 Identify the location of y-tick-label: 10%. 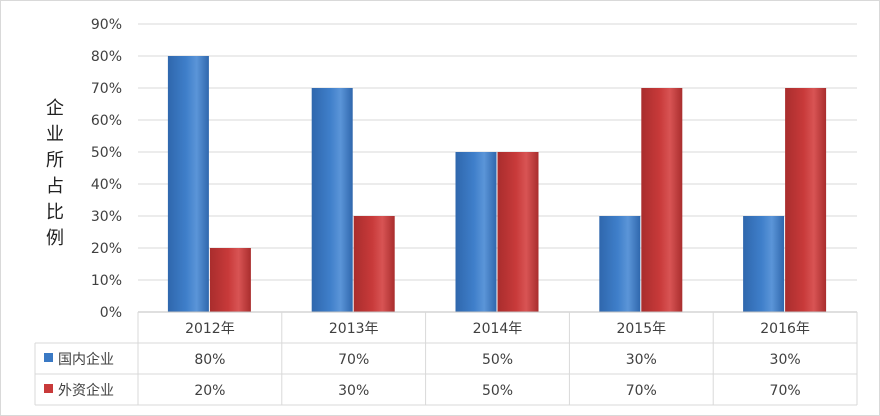
(106, 281).